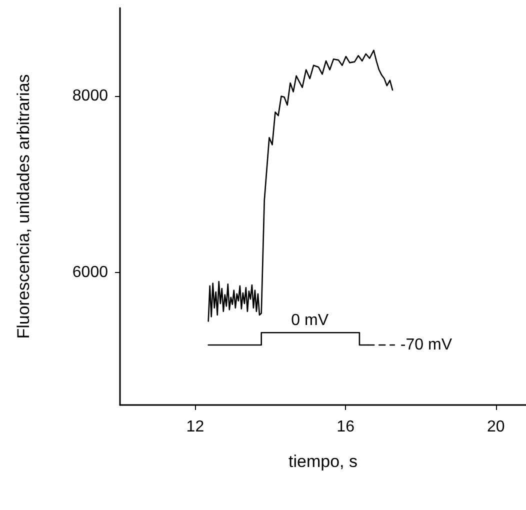 The image size is (526, 510). Describe the element at coordinates (90, 96) in the screenshot. I see `y-tick-label: 8000` at that location.